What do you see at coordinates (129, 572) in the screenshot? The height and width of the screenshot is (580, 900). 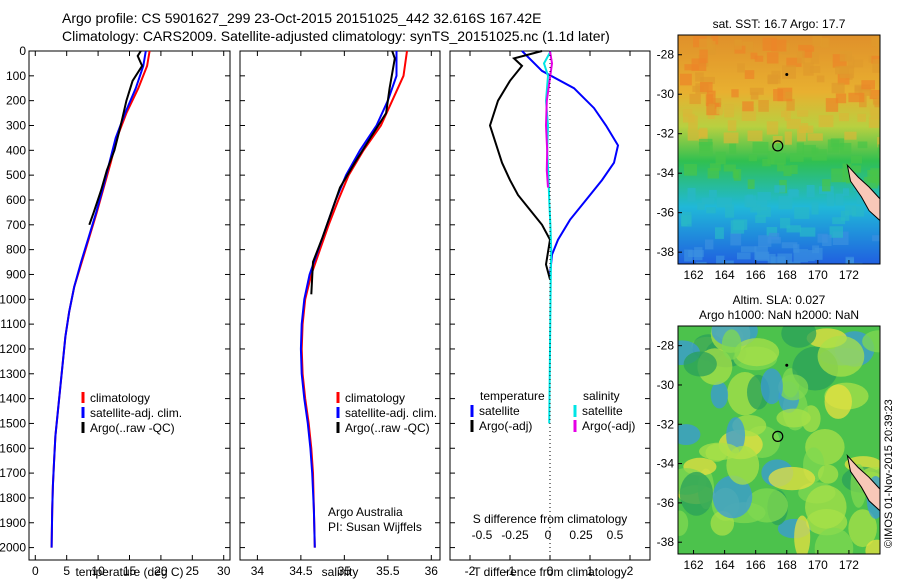 I see `x-axis-label: temperature (deg C)` at bounding box center [129, 572].